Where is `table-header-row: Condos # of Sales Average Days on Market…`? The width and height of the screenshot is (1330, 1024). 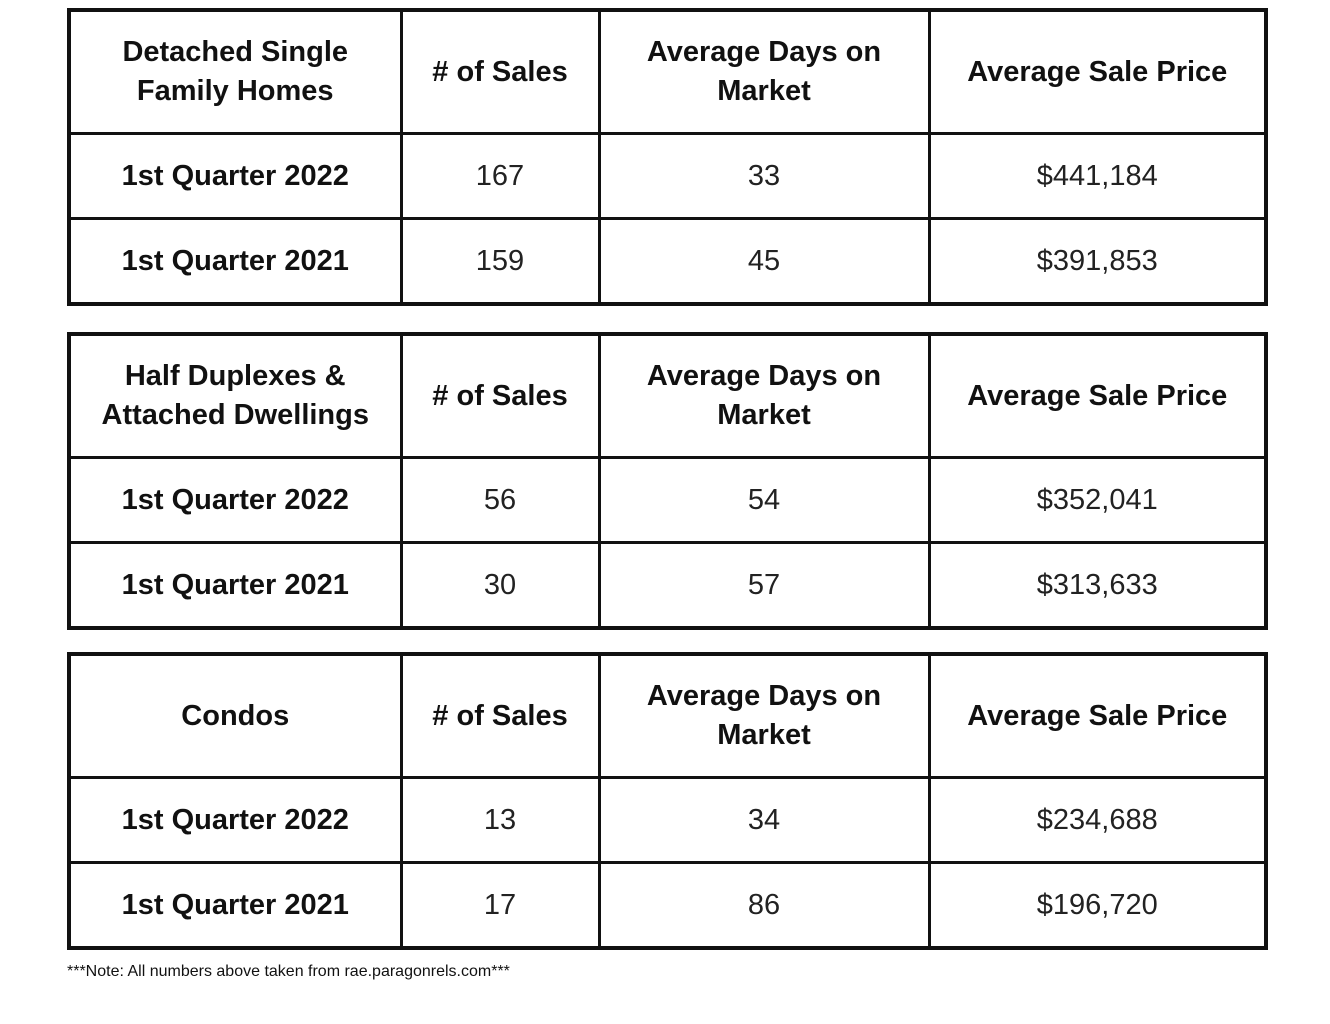 table-header-row: Condos # of Sales Average Days on Market… is located at coordinates (667, 715).